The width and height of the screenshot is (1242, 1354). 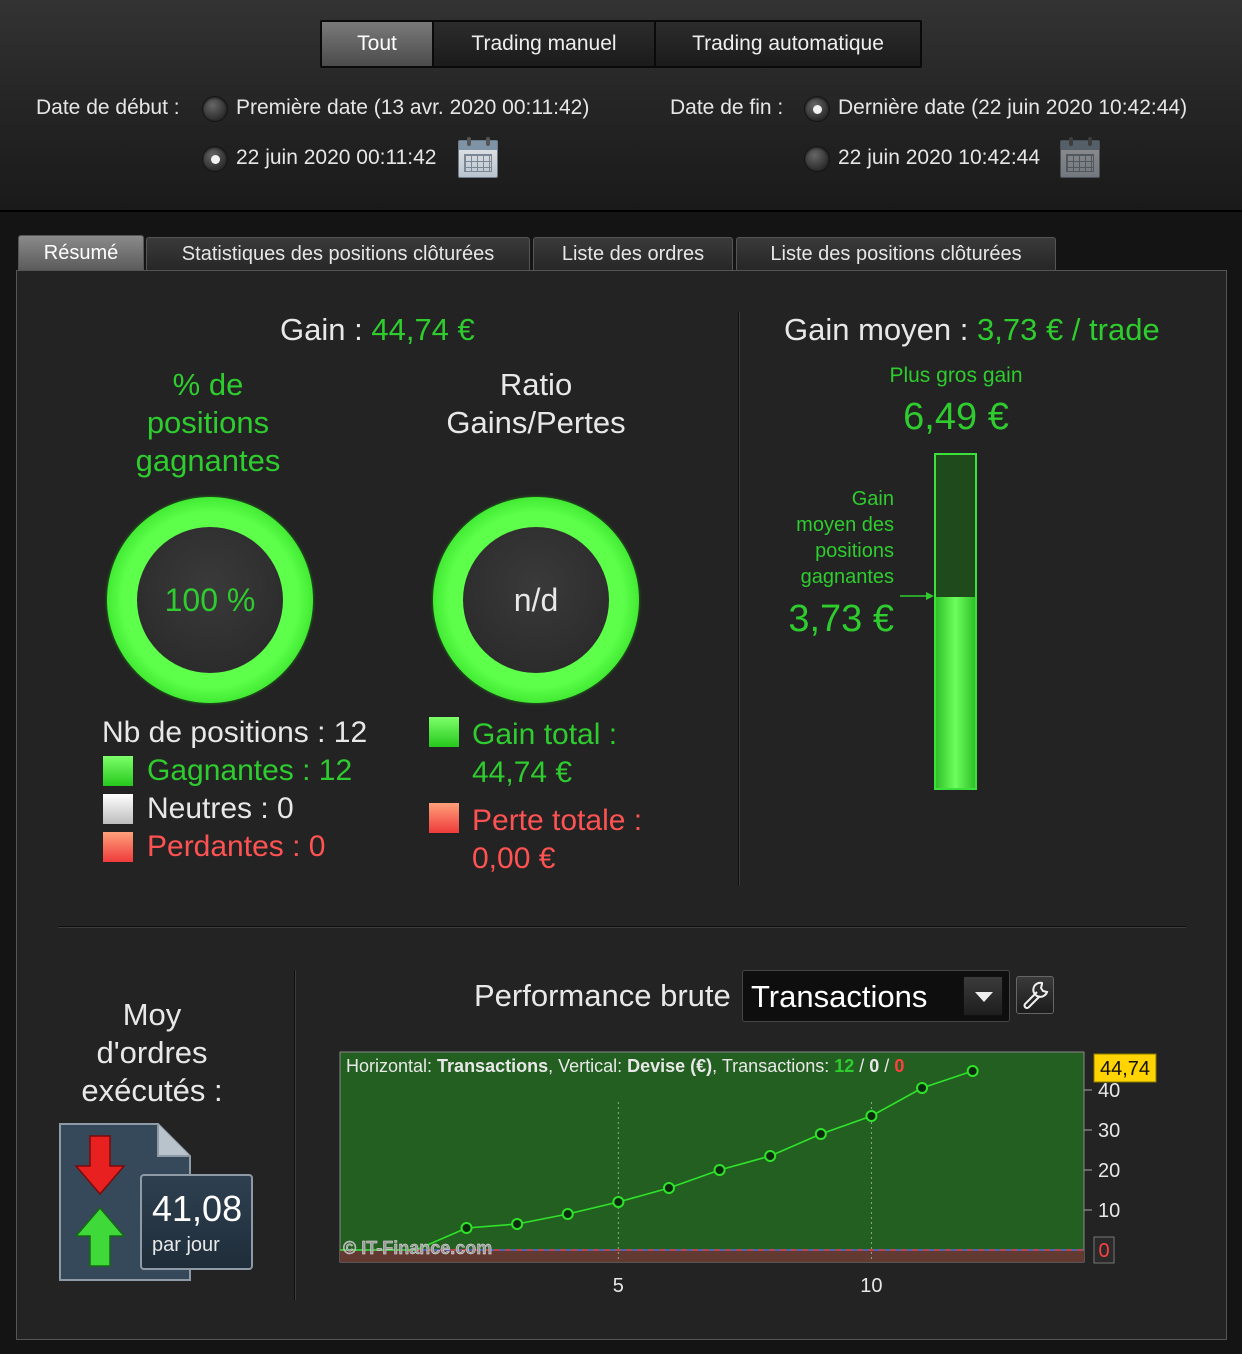 What do you see at coordinates (444, 818) in the screenshot?
I see `total-loss-swatch` at bounding box center [444, 818].